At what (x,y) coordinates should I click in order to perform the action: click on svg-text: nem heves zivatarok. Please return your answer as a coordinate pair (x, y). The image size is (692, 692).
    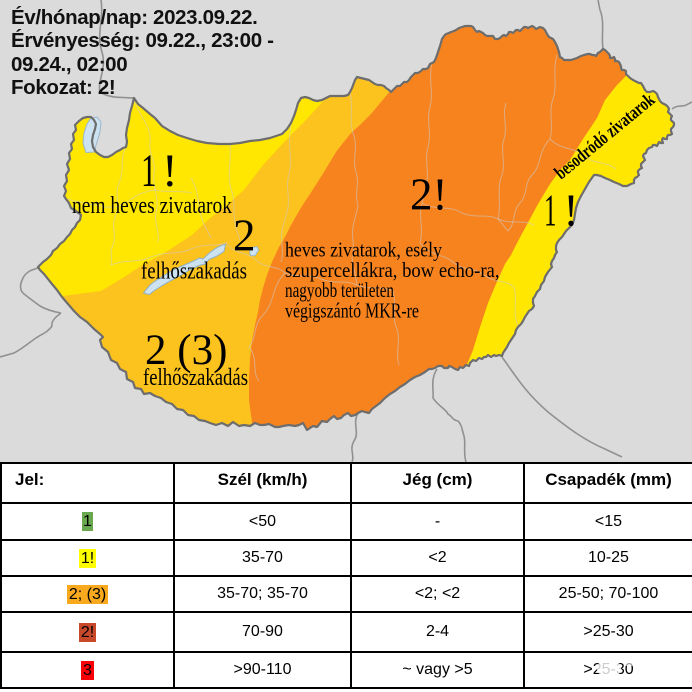
    Looking at the image, I should click on (152, 206).